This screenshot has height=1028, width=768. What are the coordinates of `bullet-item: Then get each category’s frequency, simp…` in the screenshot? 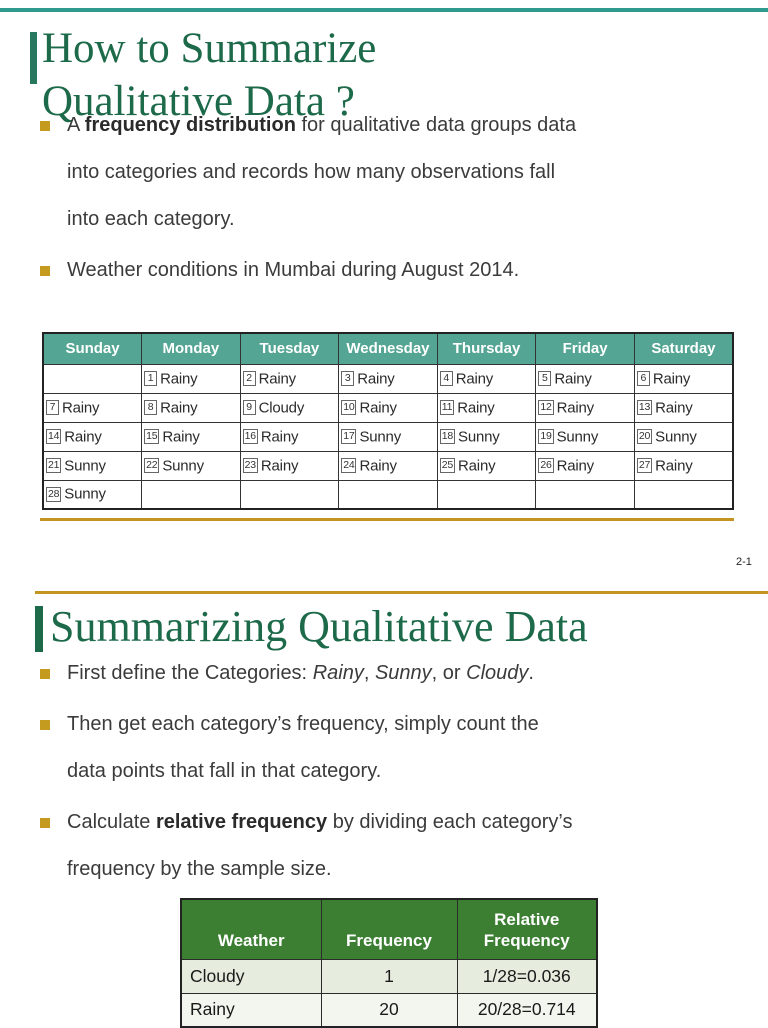 It's located at (395, 748).